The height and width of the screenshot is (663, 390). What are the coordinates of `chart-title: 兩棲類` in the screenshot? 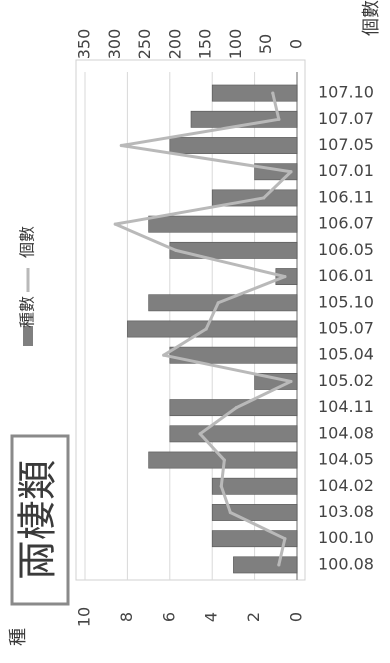 It's located at (38, 520).